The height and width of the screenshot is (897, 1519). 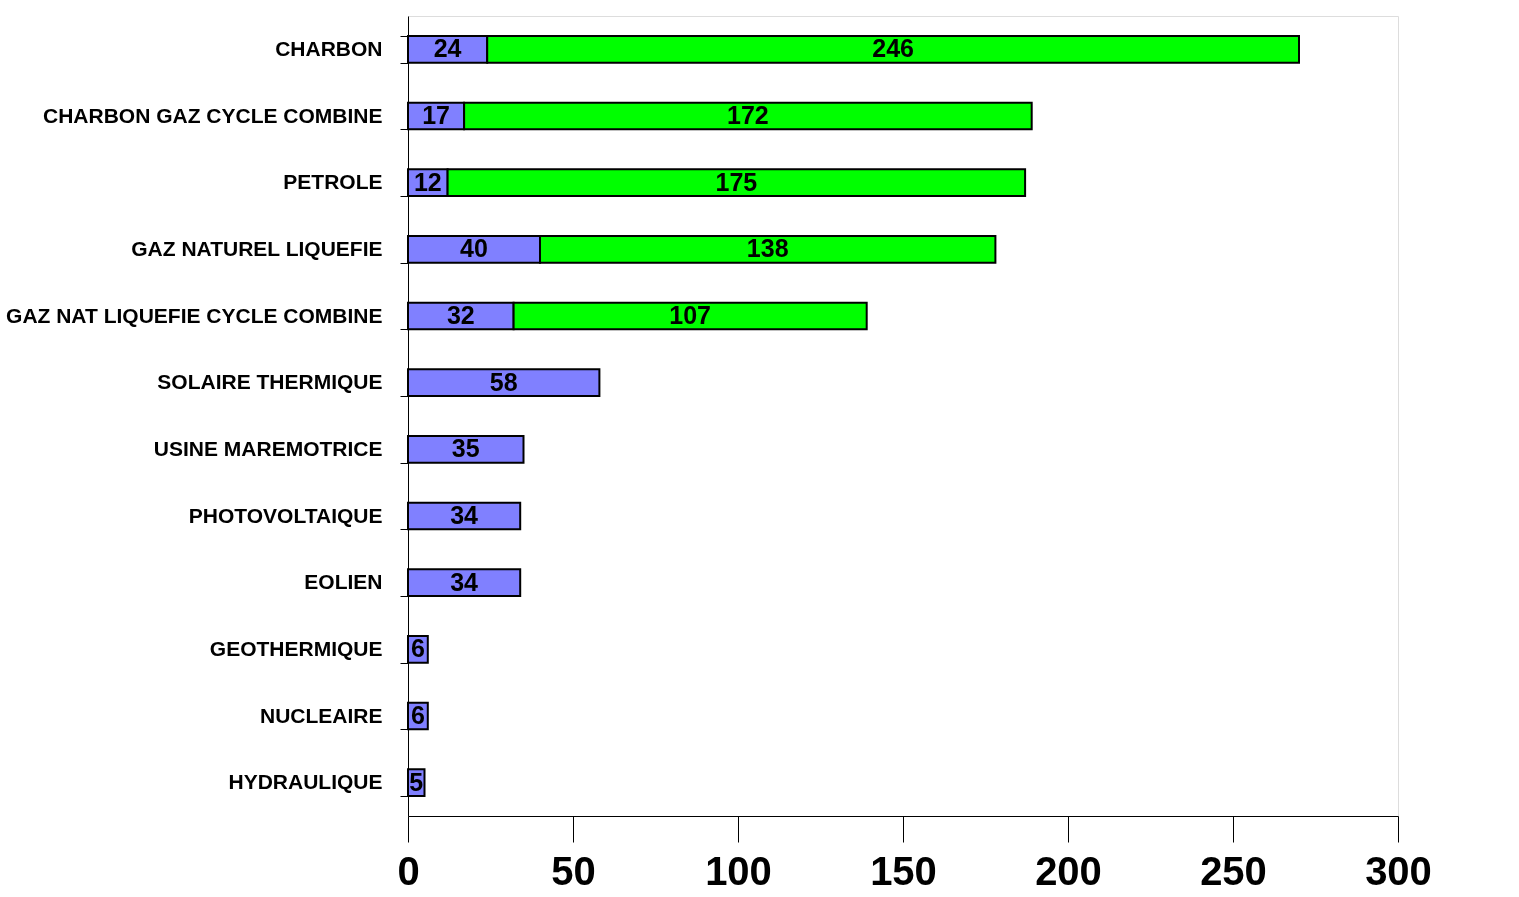 What do you see at coordinates (474, 248) in the screenshot?
I see `data-label: 40` at bounding box center [474, 248].